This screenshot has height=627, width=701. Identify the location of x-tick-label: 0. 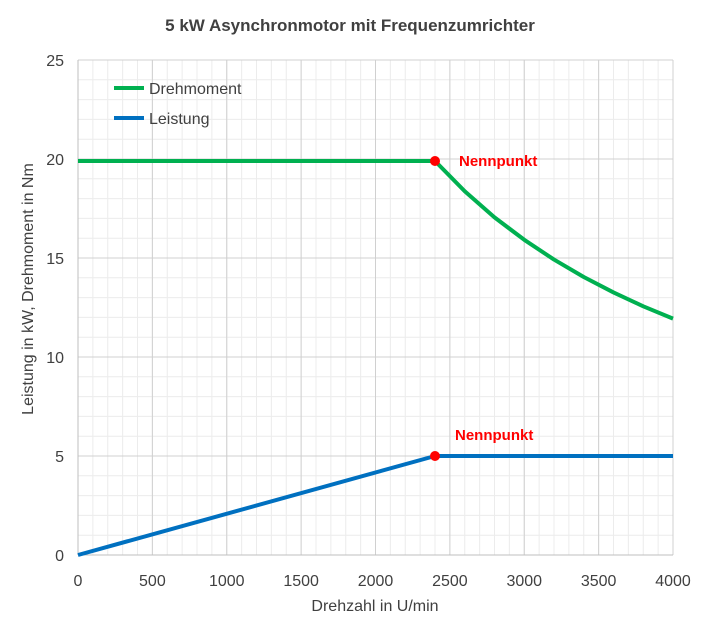
(78, 581).